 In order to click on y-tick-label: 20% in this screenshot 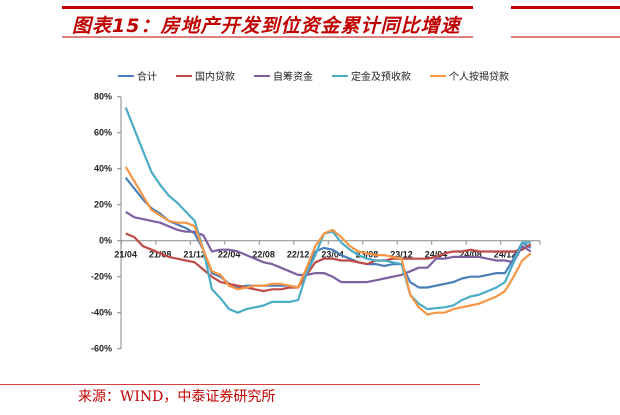, I will do `click(103, 205)`.